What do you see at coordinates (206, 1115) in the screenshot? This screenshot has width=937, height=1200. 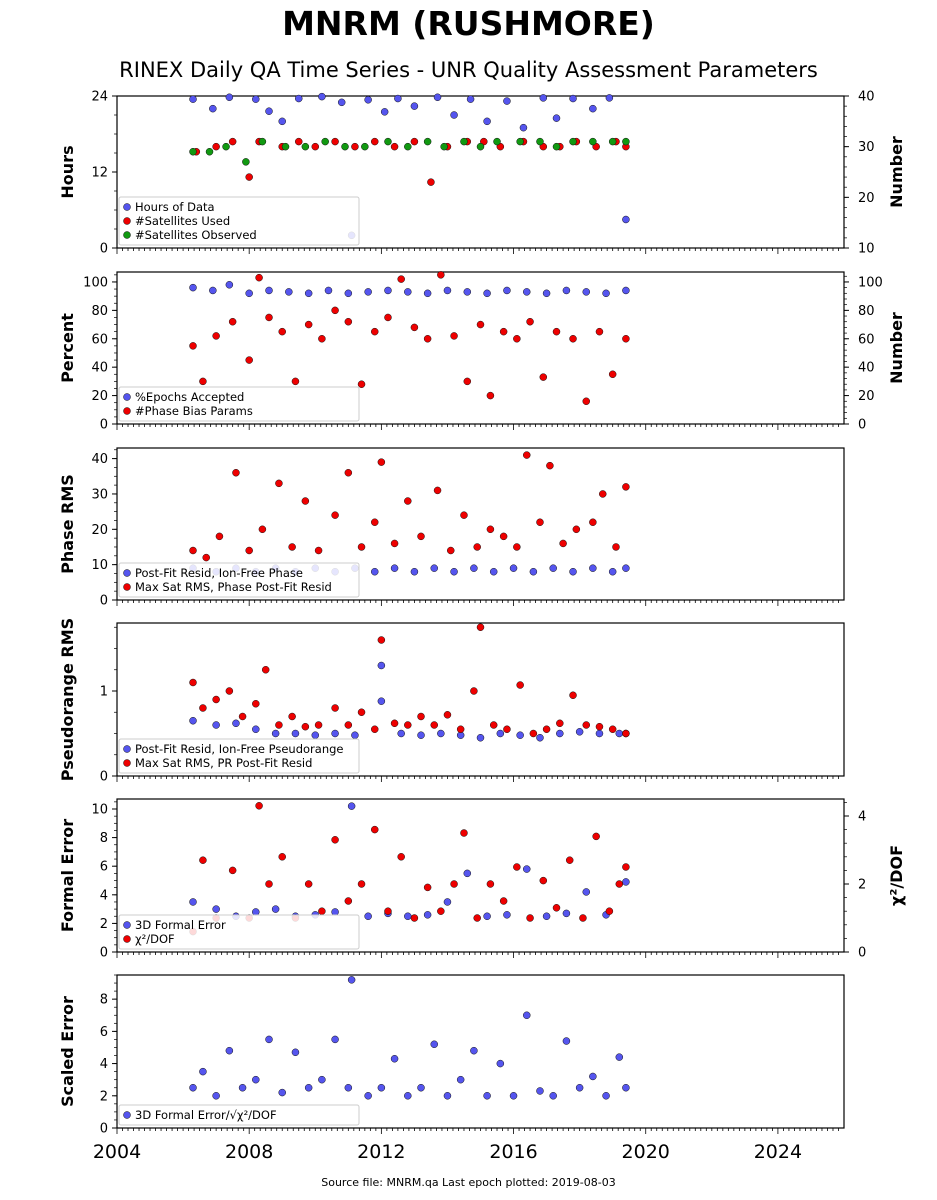 I see `legend-label: 3D Formal Error/√χ²/DOF` at bounding box center [206, 1115].